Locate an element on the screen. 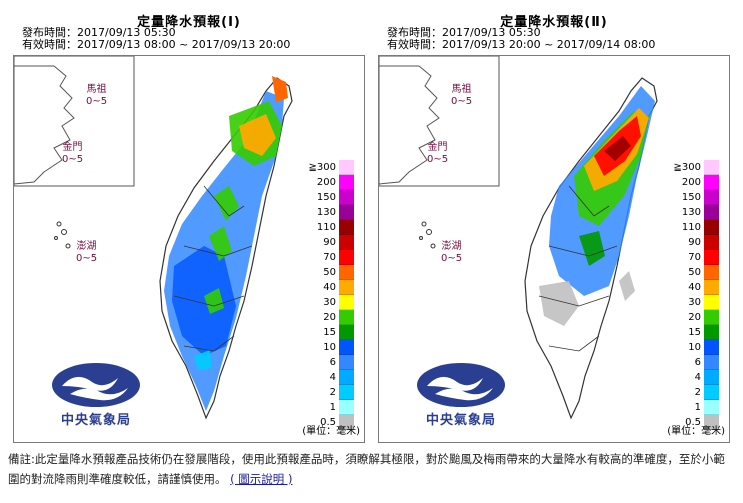  legend-row: 150 is located at coordinates (697, 197).